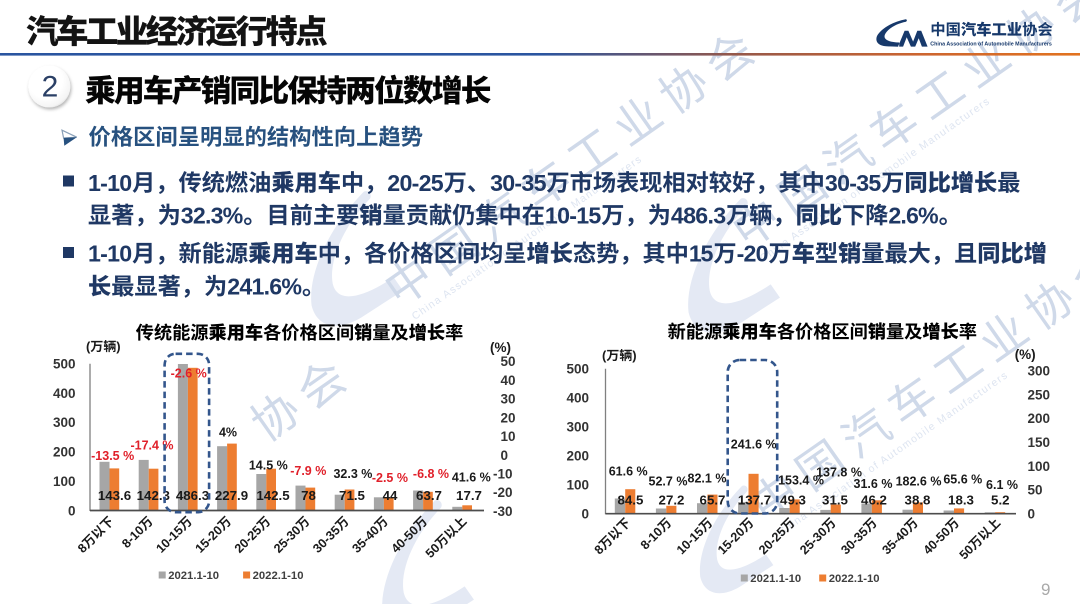  Describe the element at coordinates (919, 481) in the screenshot. I see `svg-text: 182.6 %` at that location.